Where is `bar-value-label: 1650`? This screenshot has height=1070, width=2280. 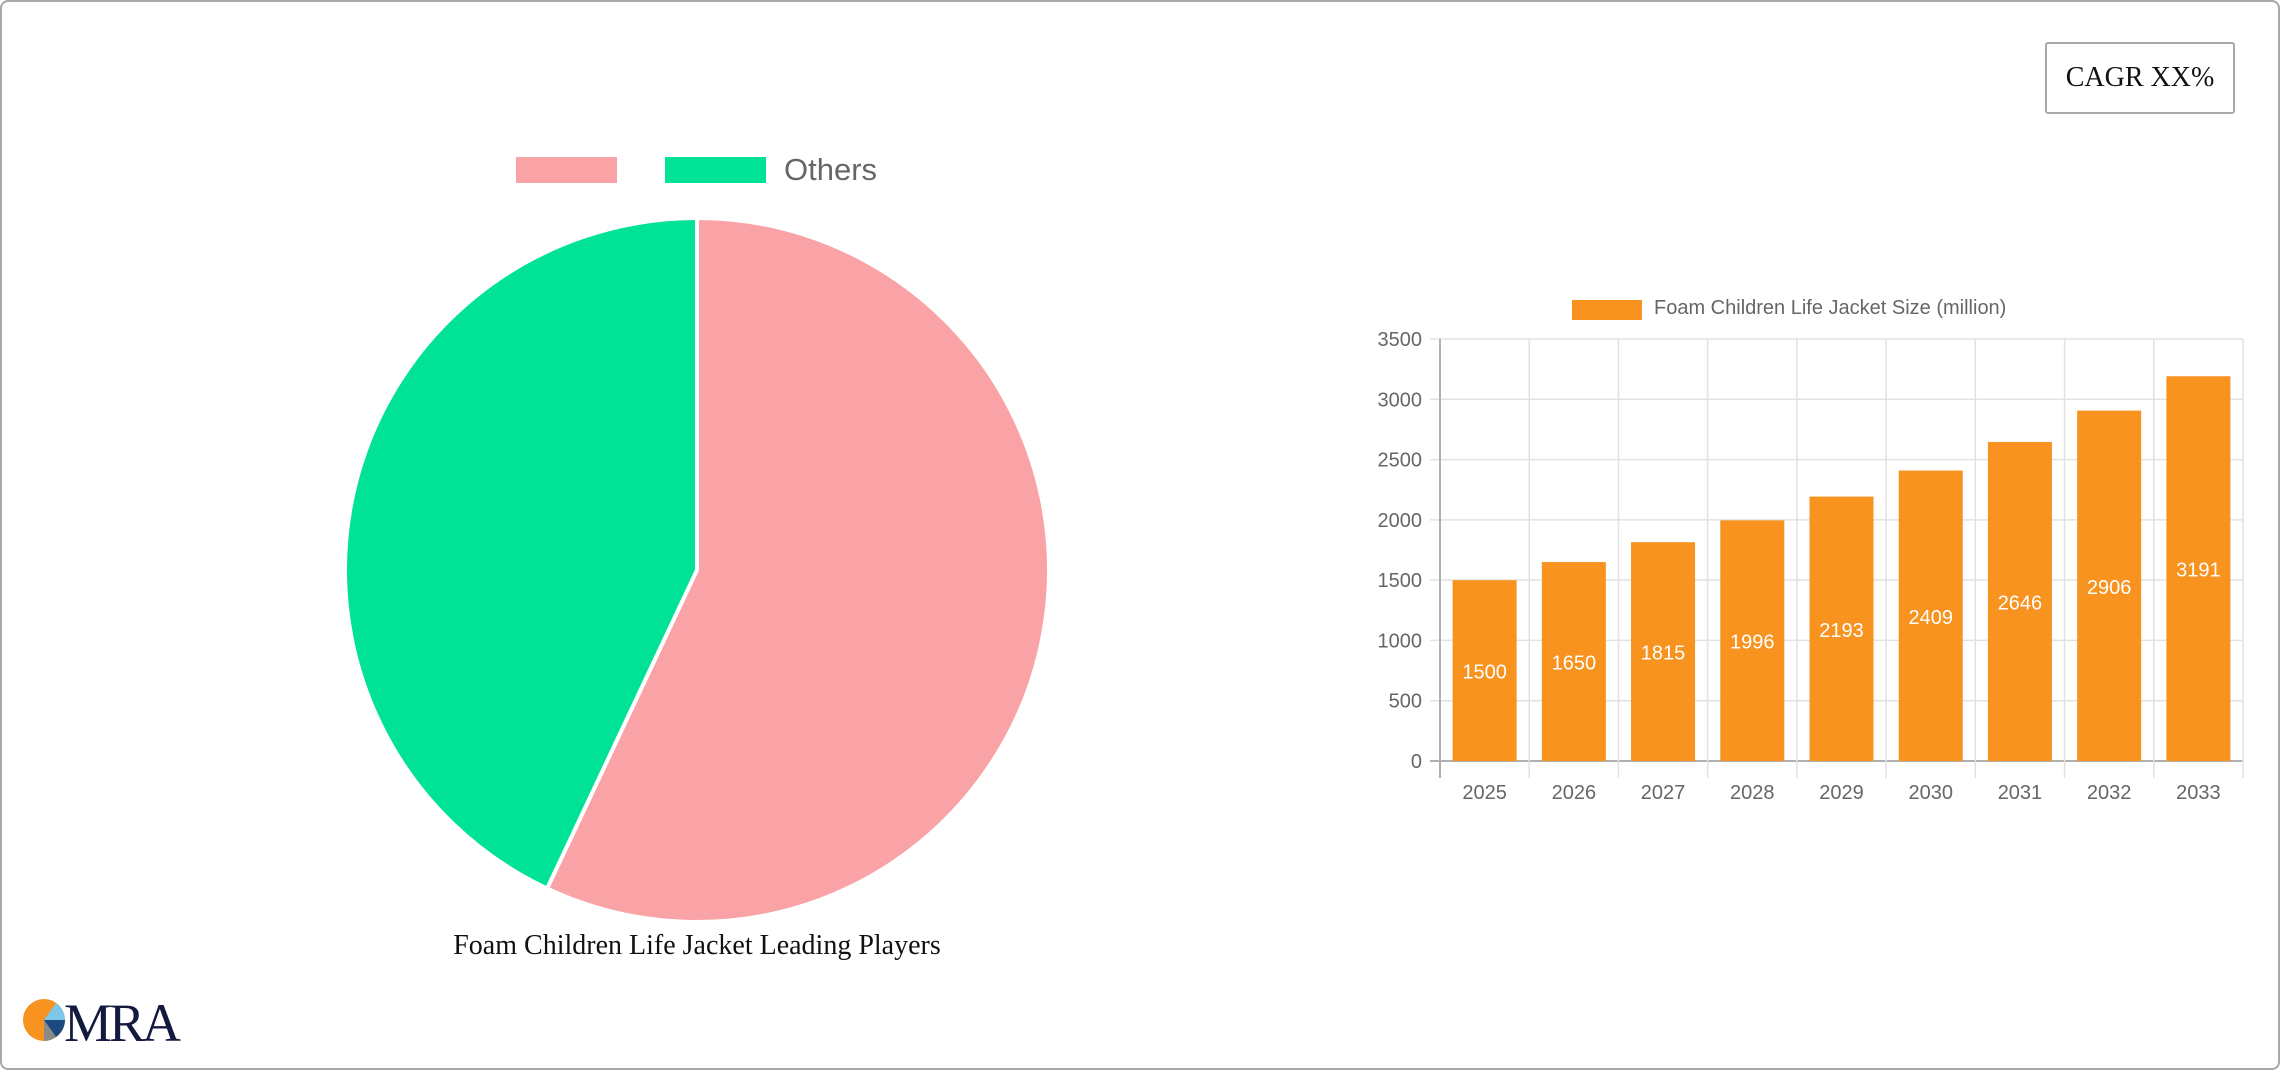
bar-value-label: 1650 is located at coordinates (1574, 664).